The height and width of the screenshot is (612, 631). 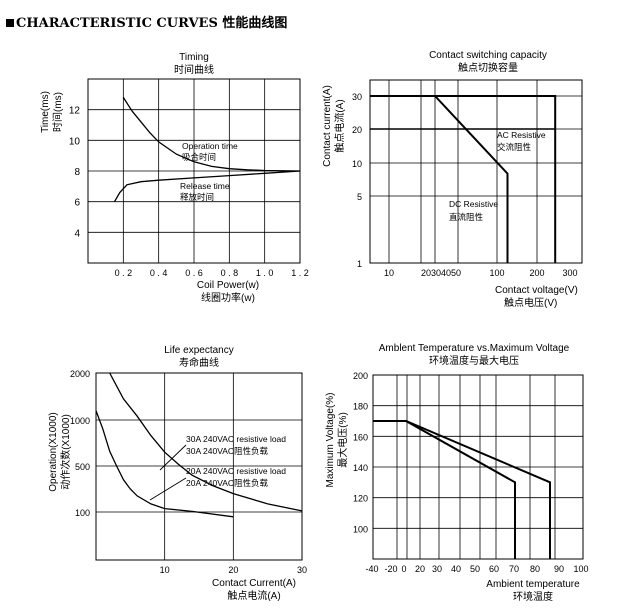 I want to click on y-tick-label: 500, so click(x=82, y=467).